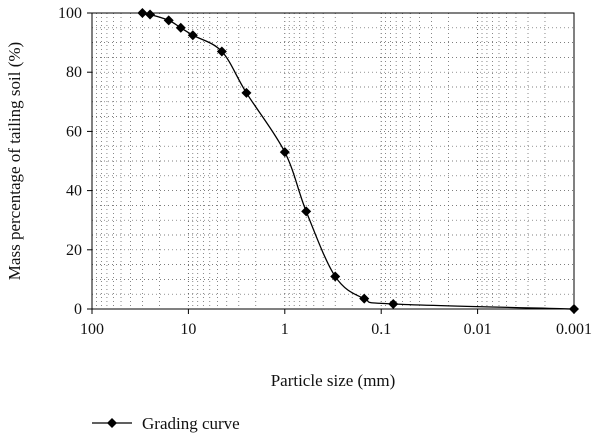  I want to click on y-tick-label: 20, so click(74, 250).